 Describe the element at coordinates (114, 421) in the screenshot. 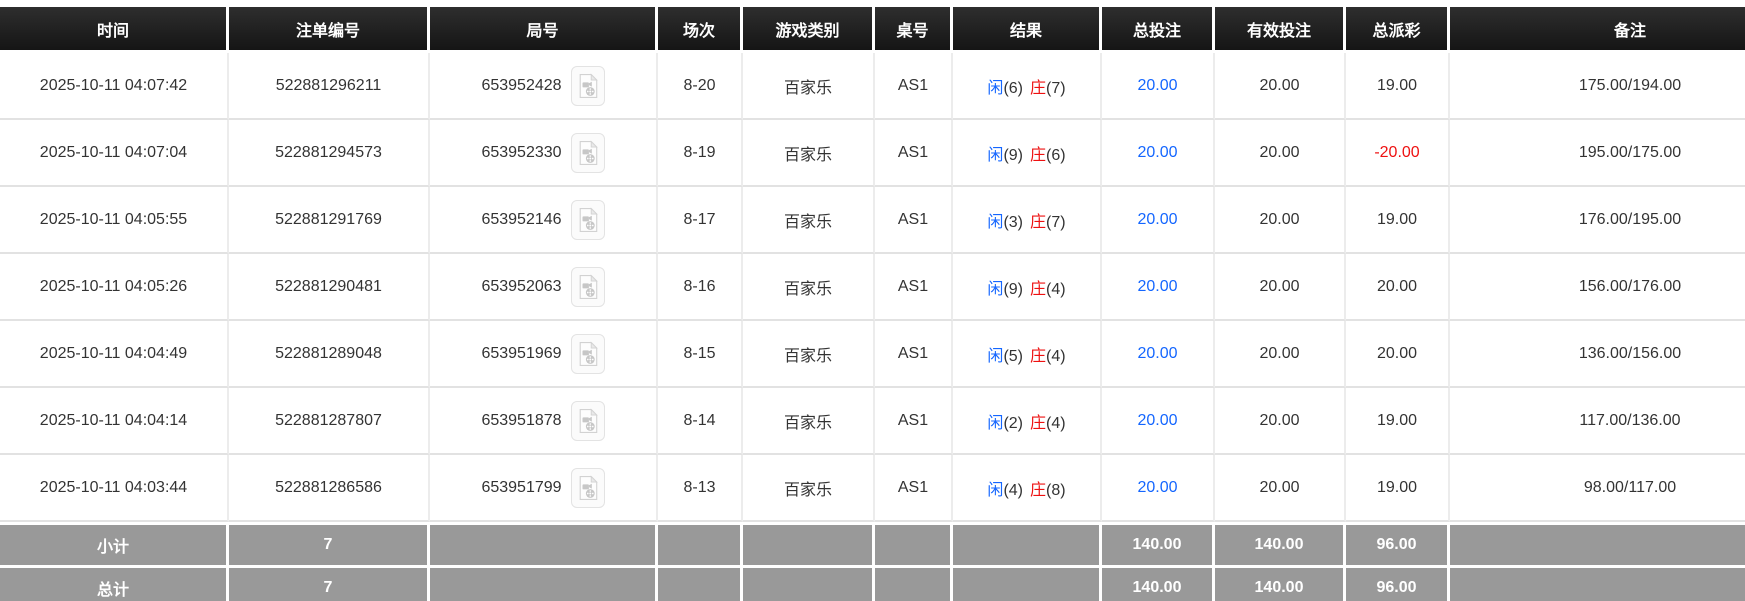

I see `cell-time: 2025-10-11 04:04:14` at that location.